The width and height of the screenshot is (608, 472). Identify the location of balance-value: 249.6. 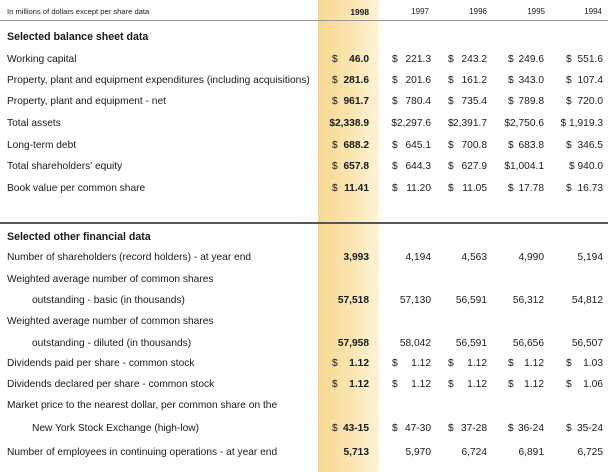
(531, 59).